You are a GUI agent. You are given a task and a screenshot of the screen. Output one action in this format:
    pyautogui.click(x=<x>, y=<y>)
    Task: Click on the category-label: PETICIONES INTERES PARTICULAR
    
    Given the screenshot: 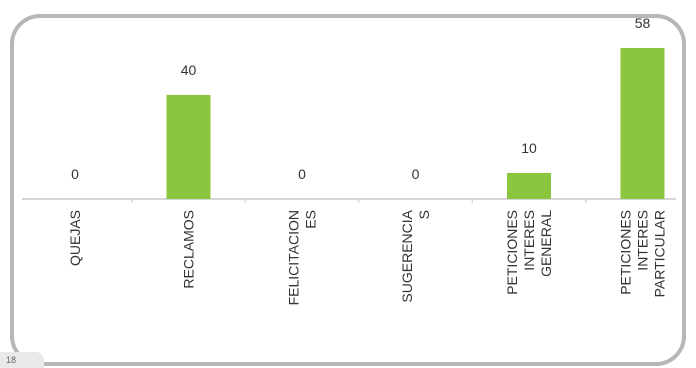 What is the action you would take?
    pyautogui.click(x=643, y=253)
    